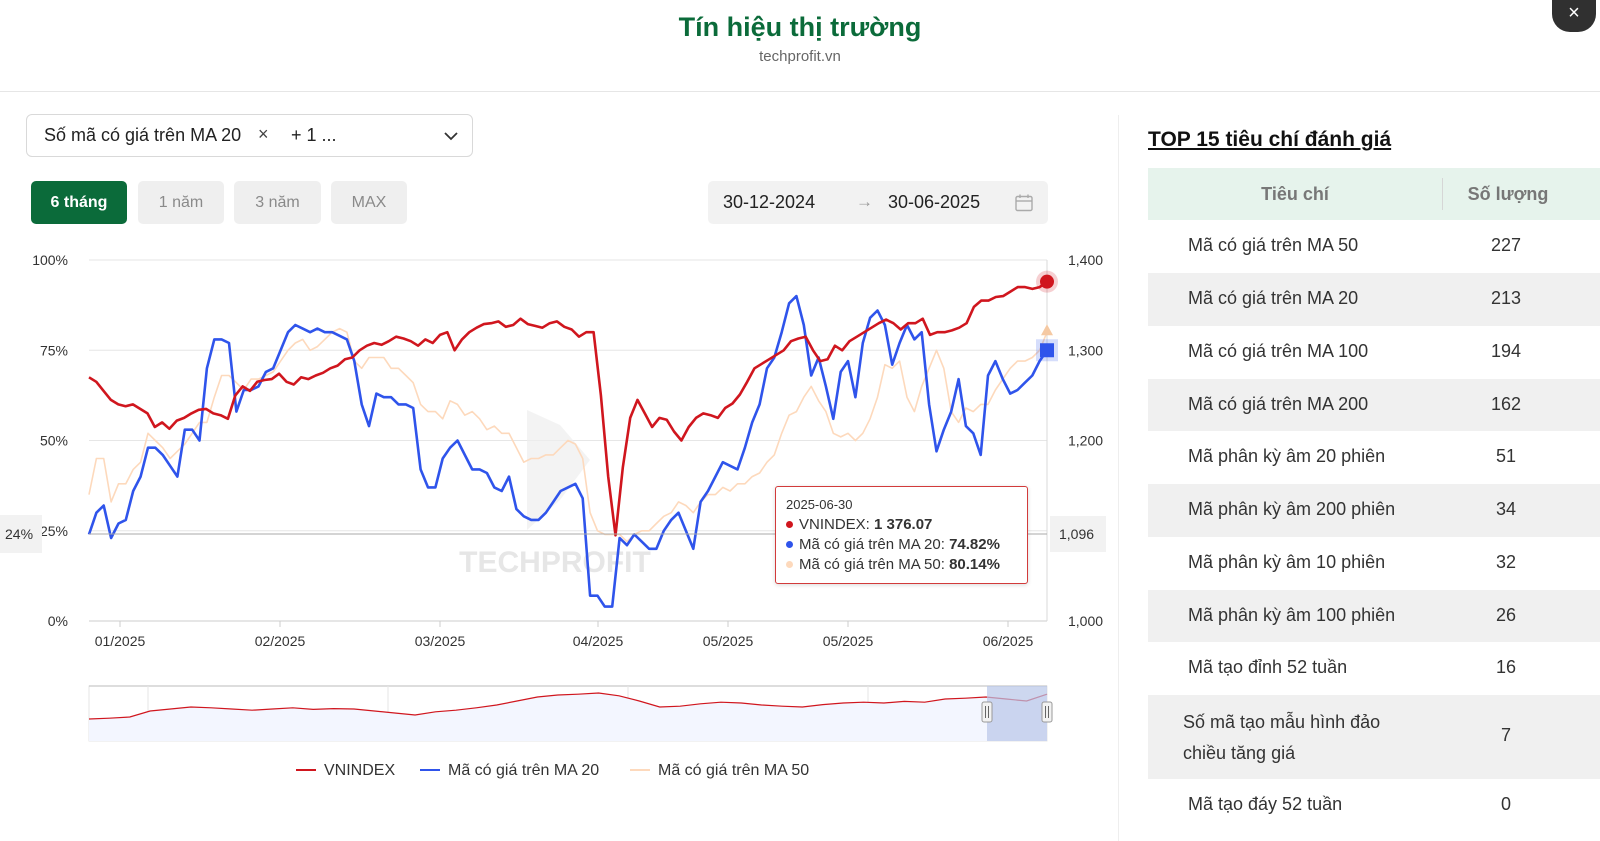 The width and height of the screenshot is (1600, 841). What do you see at coordinates (1506, 509) in the screenshot?
I see `criteria-count: 34` at bounding box center [1506, 509].